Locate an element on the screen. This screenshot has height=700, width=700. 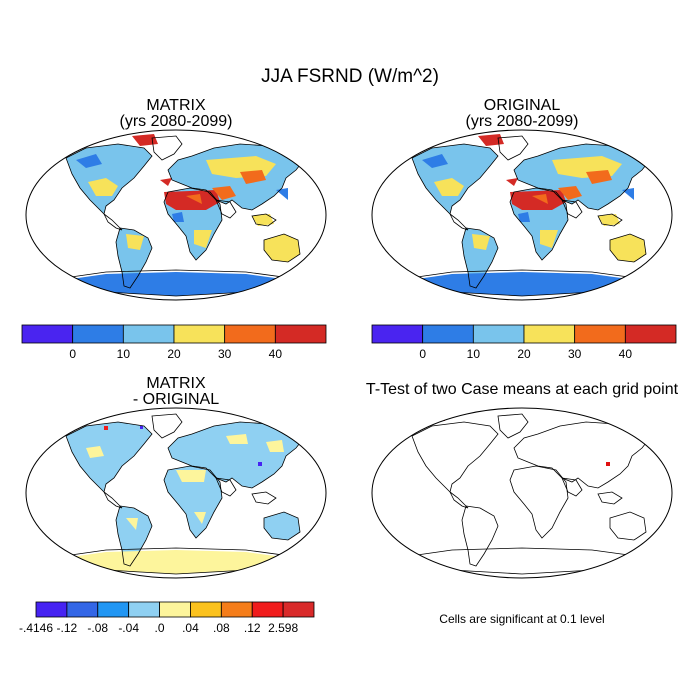
colorbar-label: .0 is located at coordinates (160, 628).